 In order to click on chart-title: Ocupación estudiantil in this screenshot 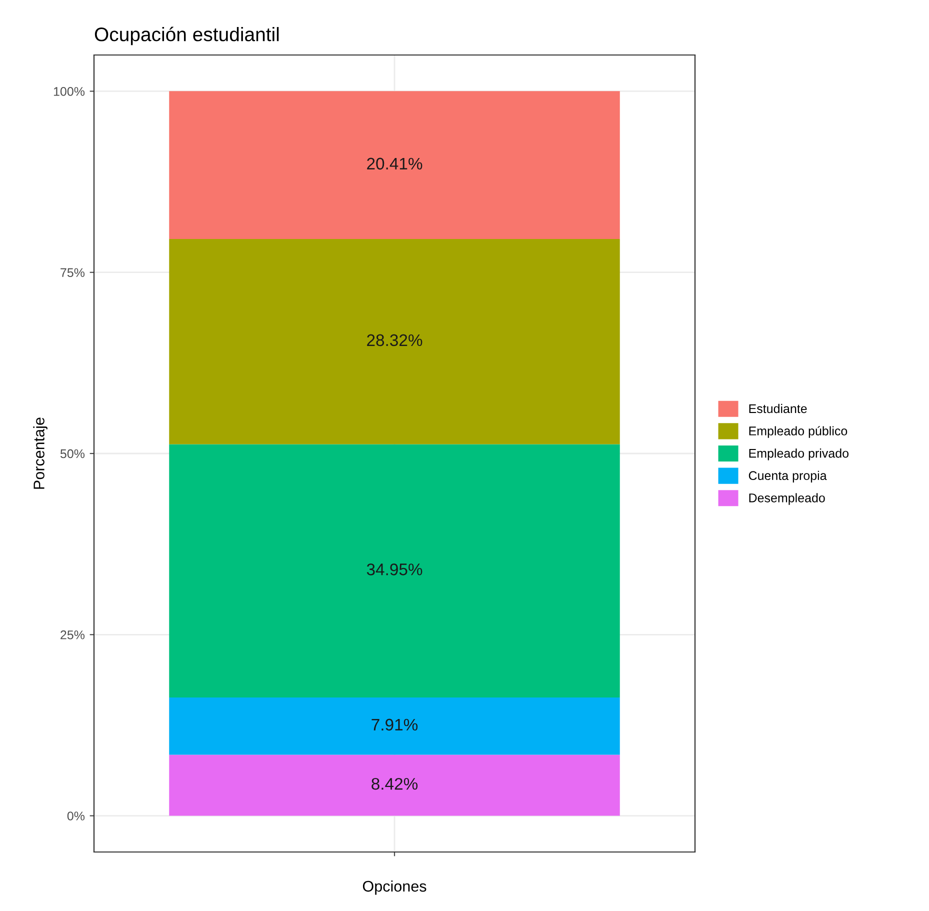, I will do `click(186, 36)`.